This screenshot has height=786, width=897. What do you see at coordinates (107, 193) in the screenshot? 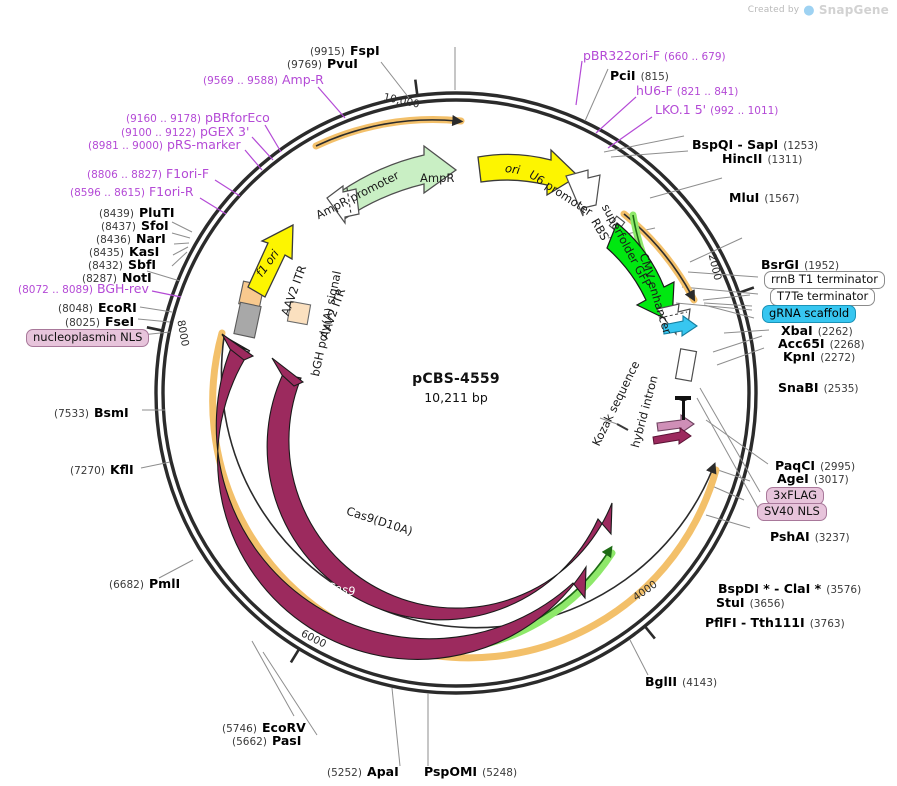
I see `primer-f1ori-r-range: (8596 .. 8615)` at bounding box center [107, 193].